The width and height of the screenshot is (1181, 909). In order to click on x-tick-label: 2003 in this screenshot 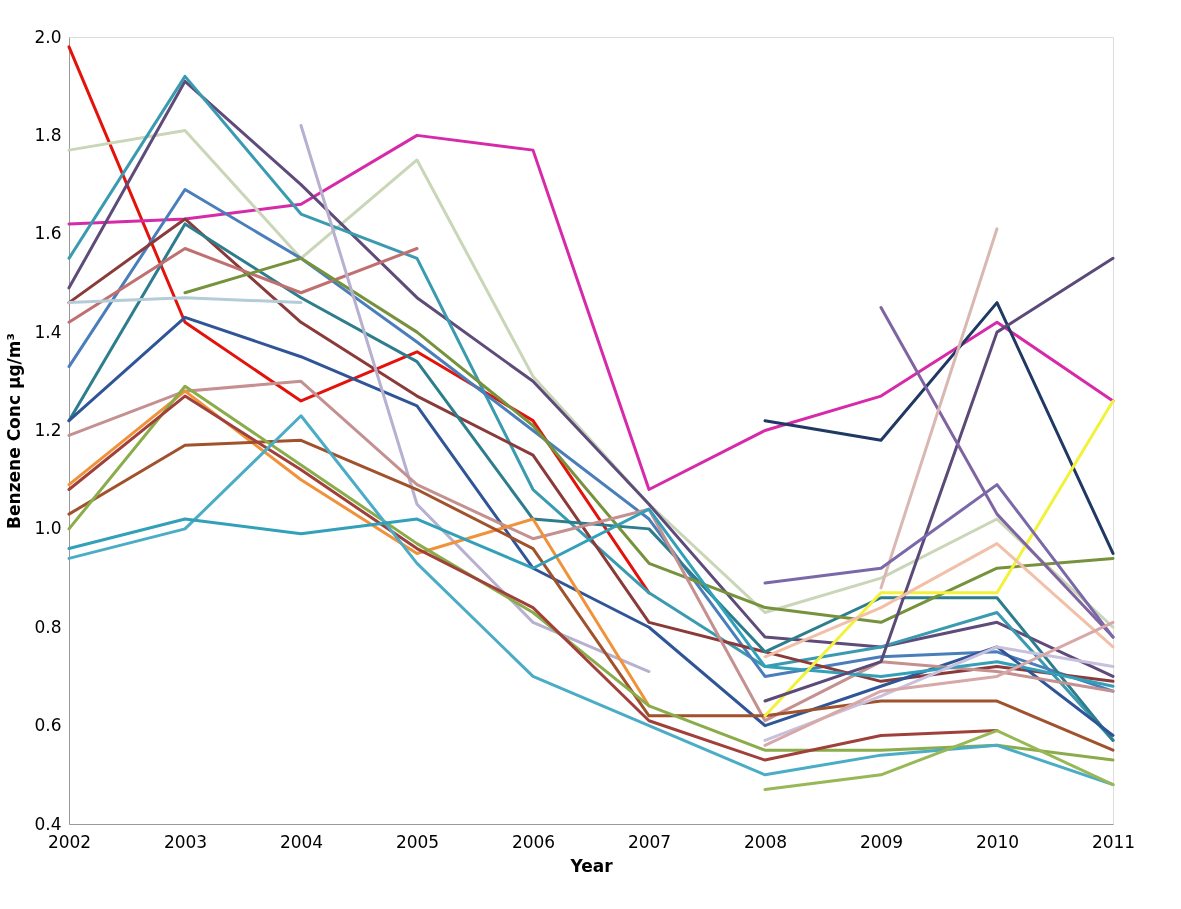, I will do `click(185, 841)`.